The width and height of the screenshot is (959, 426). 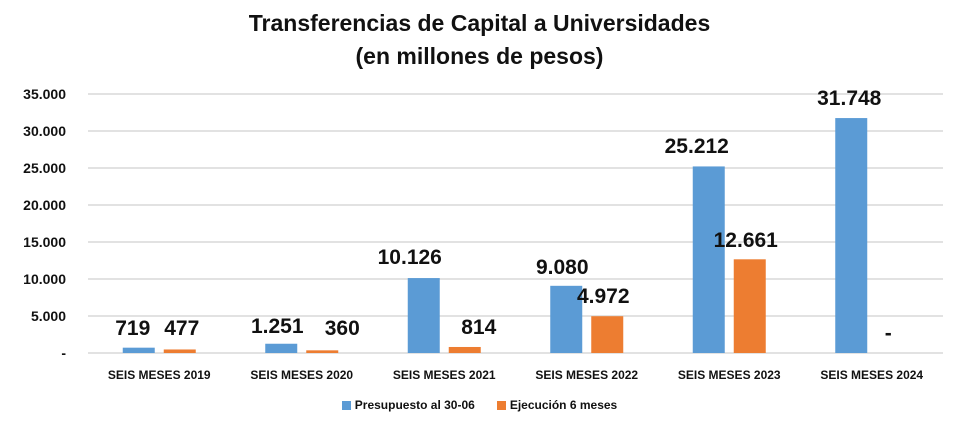 I want to click on data-label-presupuesto: 1.251, so click(x=277, y=326).